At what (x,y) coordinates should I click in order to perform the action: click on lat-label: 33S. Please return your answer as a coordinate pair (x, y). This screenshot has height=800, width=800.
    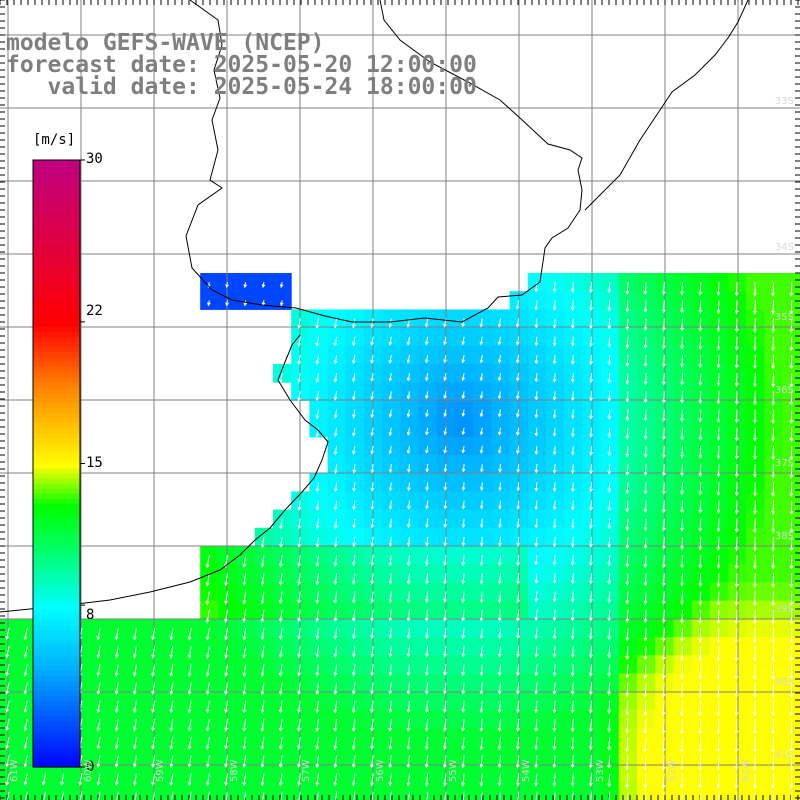
    Looking at the image, I should click on (784, 101).